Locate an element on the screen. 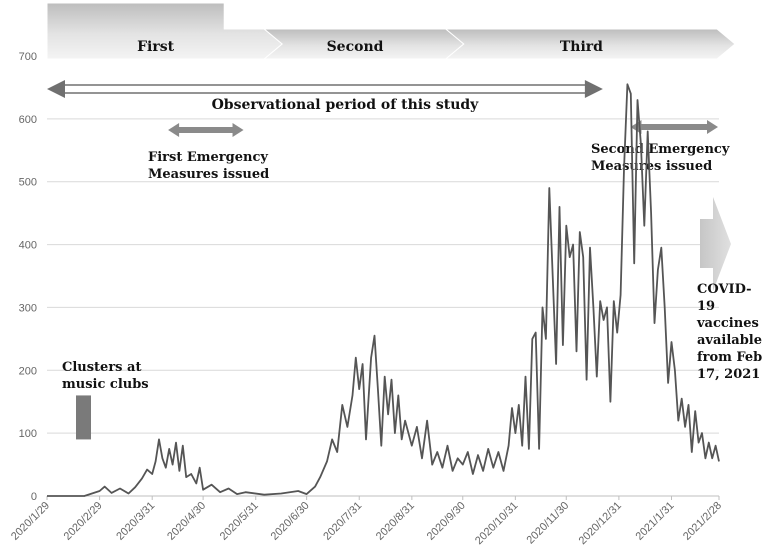  x-tick-label: 2021/2/28 is located at coordinates (702, 521).